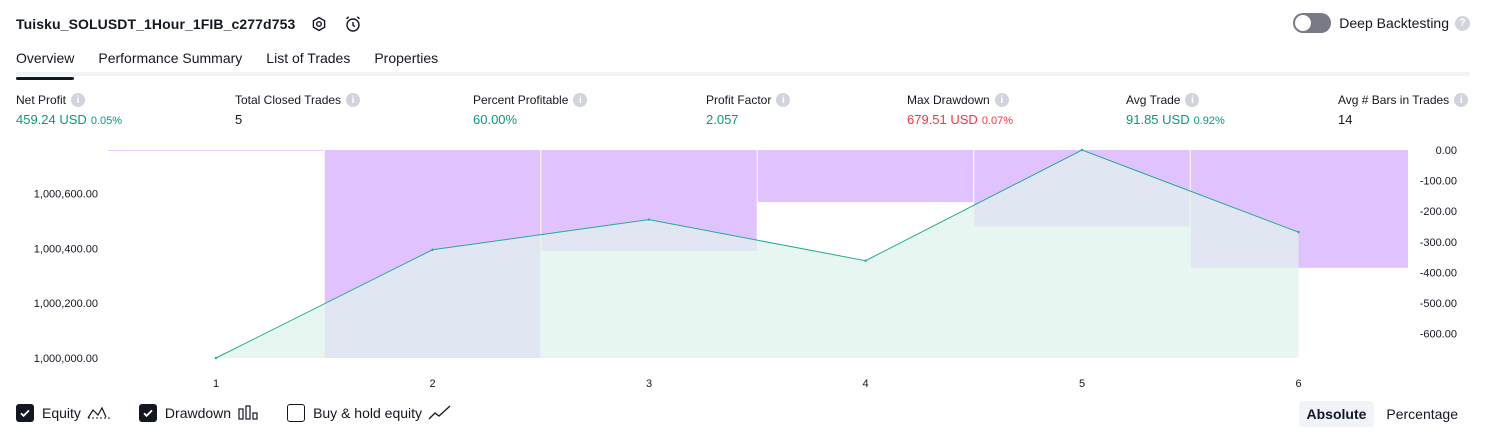 This screenshot has height=438, width=1486. What do you see at coordinates (1153, 100) in the screenshot?
I see `stat-label: Avg Trade` at bounding box center [1153, 100].